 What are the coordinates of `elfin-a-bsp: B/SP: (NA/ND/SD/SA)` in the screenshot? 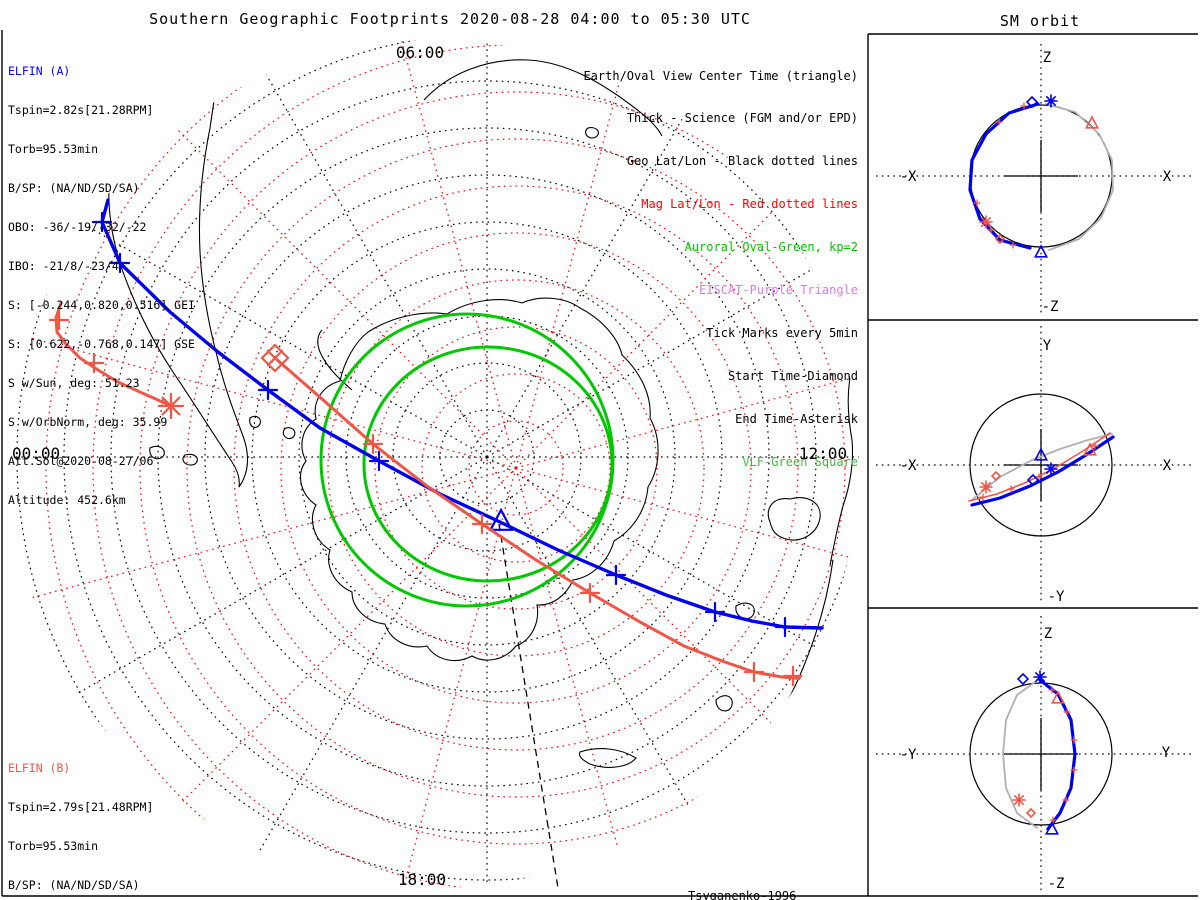 It's located at (74, 188).